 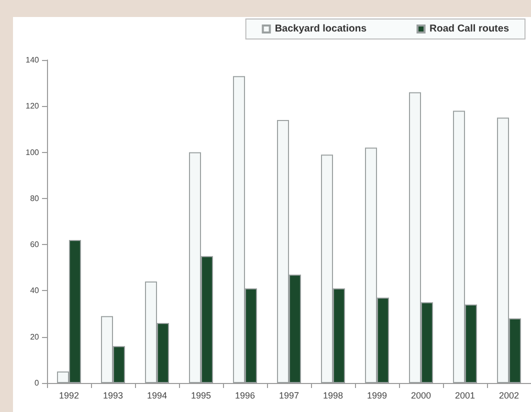 What do you see at coordinates (35, 198) in the screenshot?
I see `y-tick-label: 80` at bounding box center [35, 198].